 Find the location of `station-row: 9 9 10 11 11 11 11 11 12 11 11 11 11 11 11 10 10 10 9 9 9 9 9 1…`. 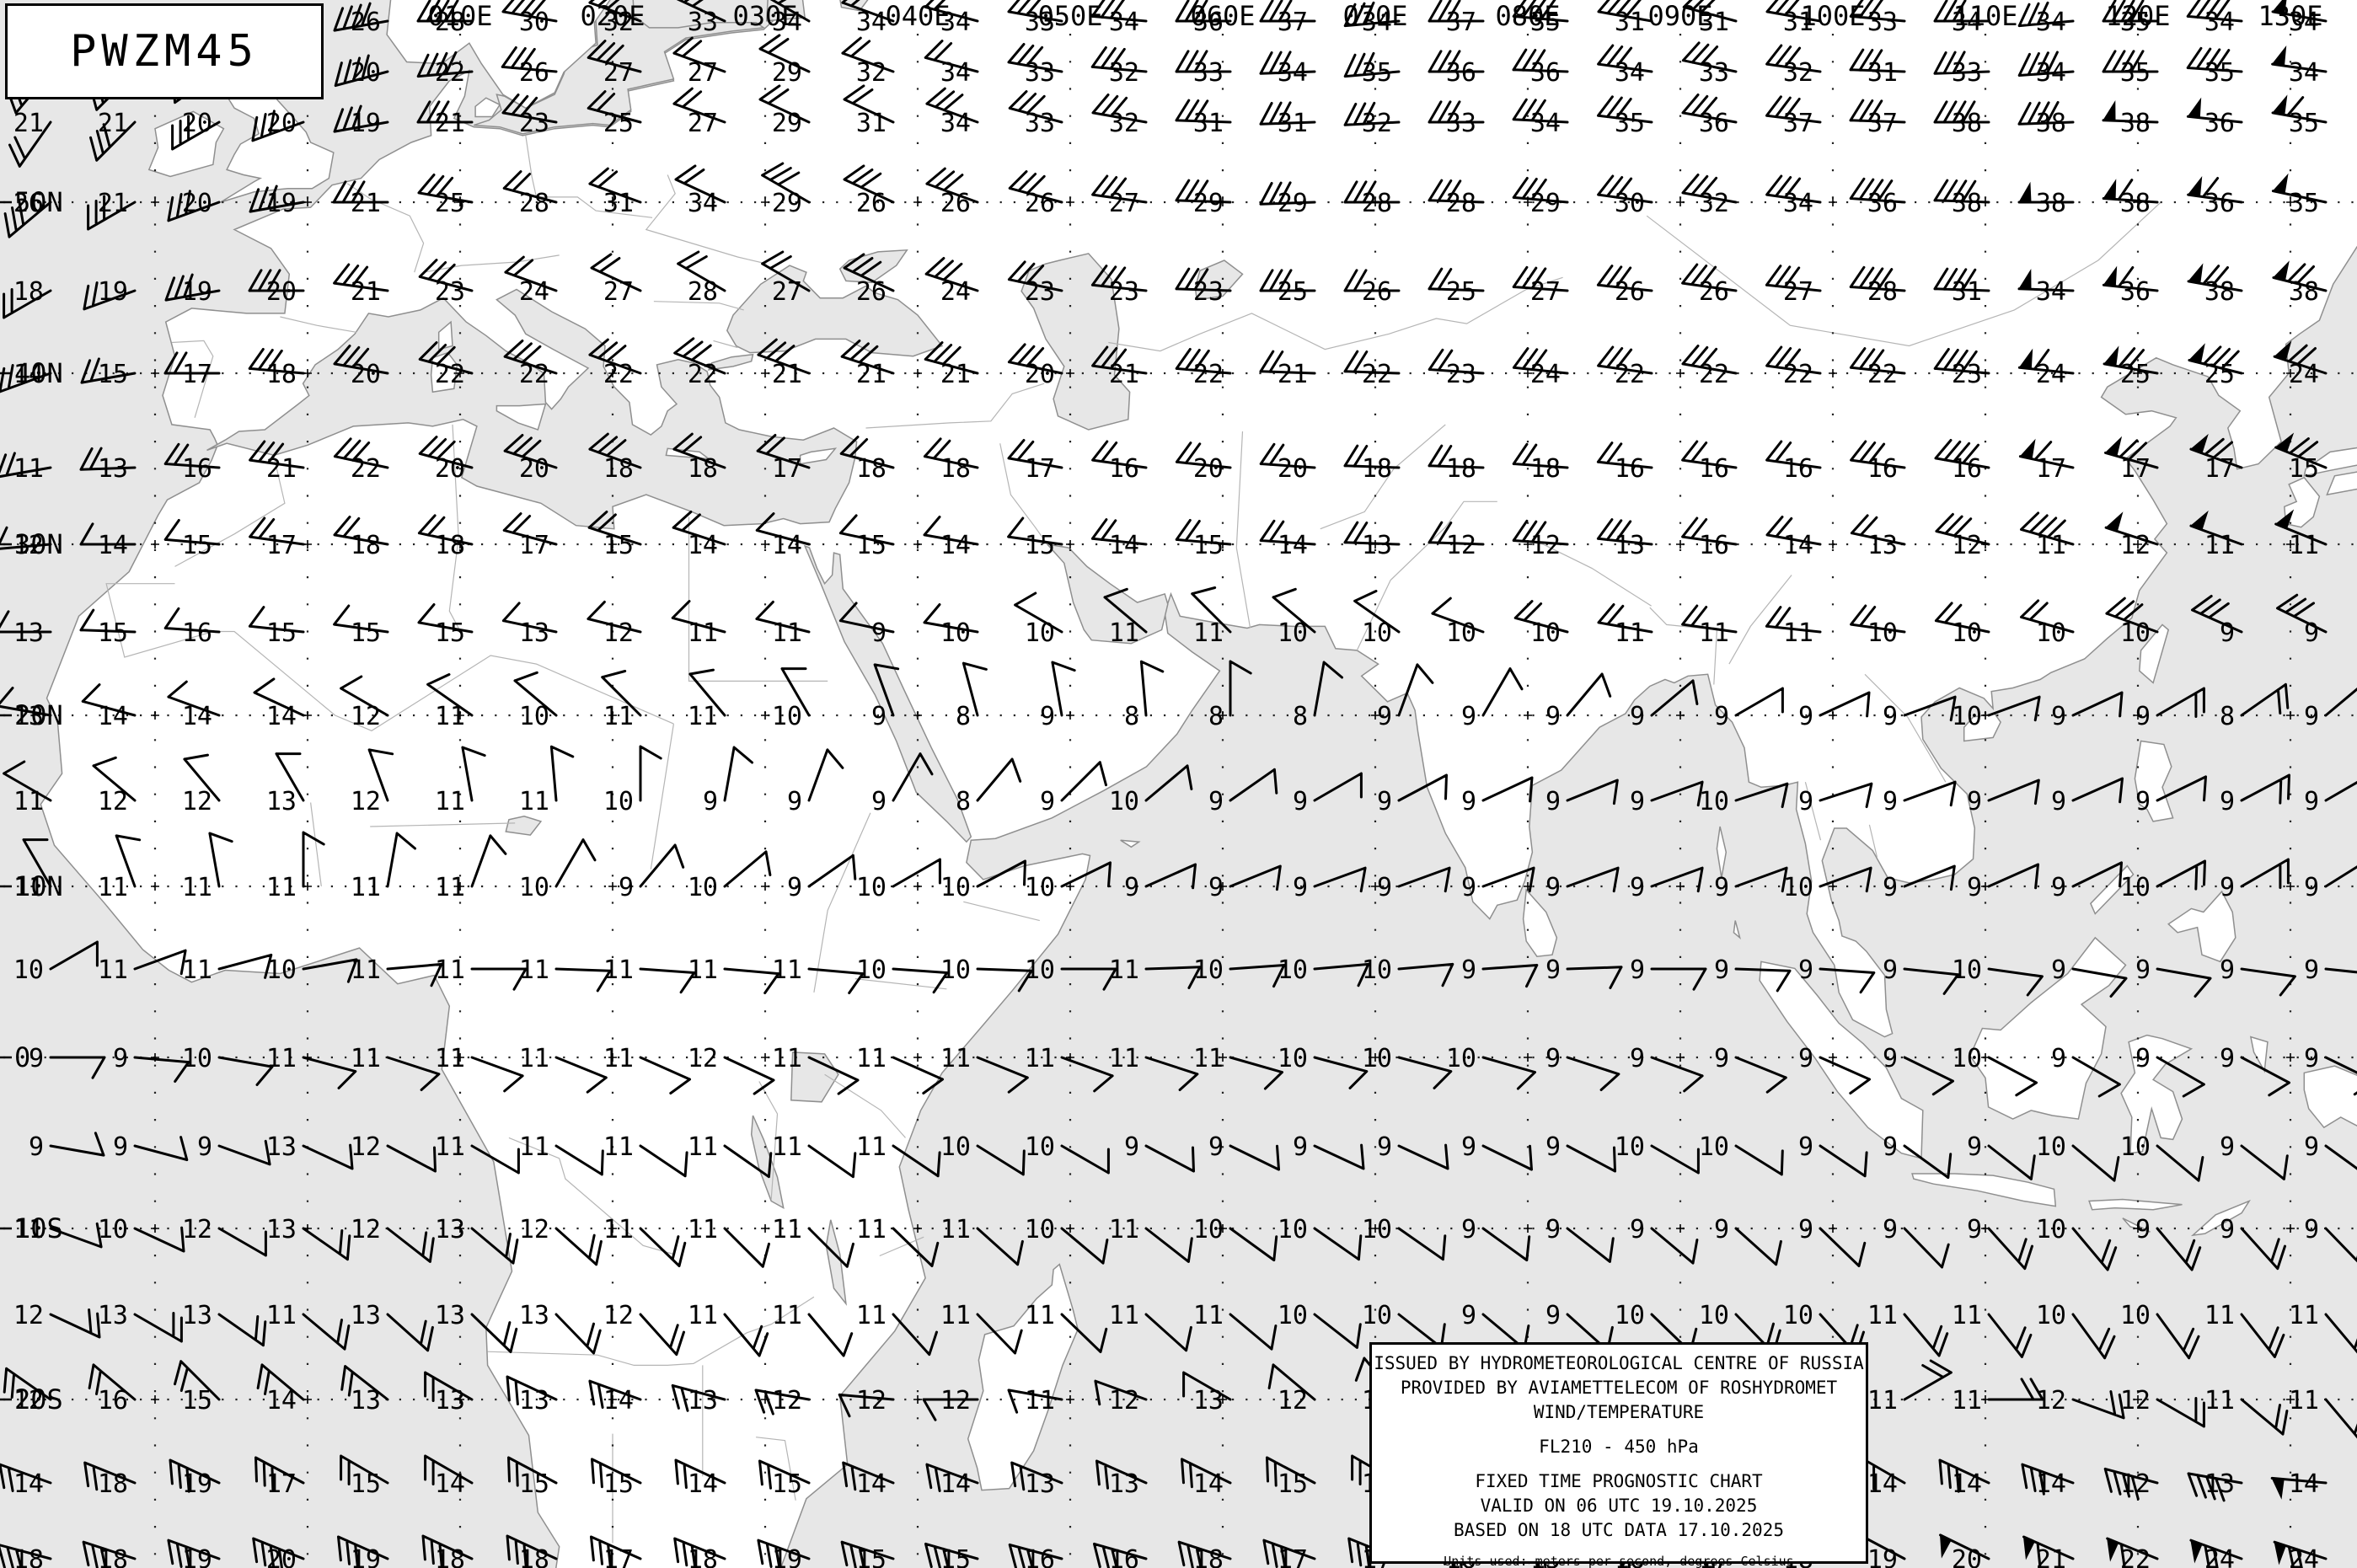

station-row: 9 9 10 11 11 11 11 11 12 11 11 11 11 11 11 10 10 10 9 9 9 9 9 1… is located at coordinates (1193, 1071).